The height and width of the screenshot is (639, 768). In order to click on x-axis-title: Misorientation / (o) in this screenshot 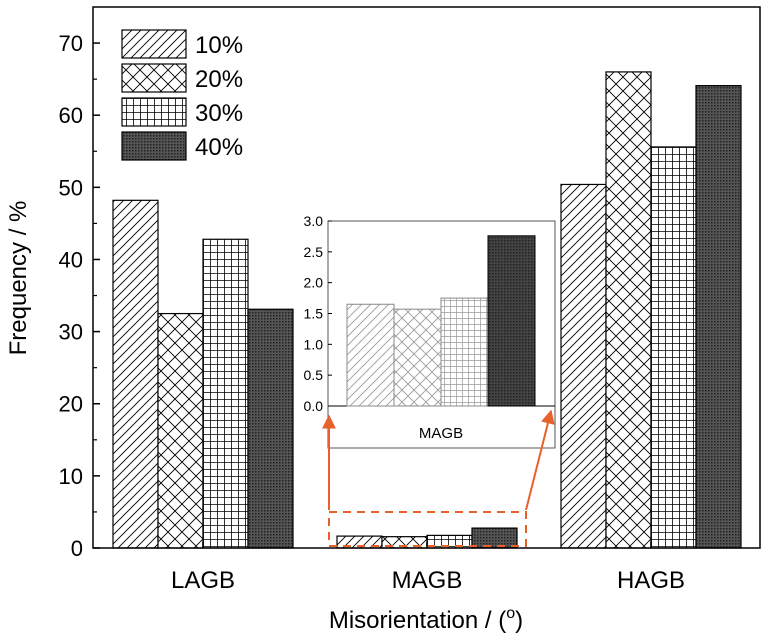, I will do `click(426, 619)`.